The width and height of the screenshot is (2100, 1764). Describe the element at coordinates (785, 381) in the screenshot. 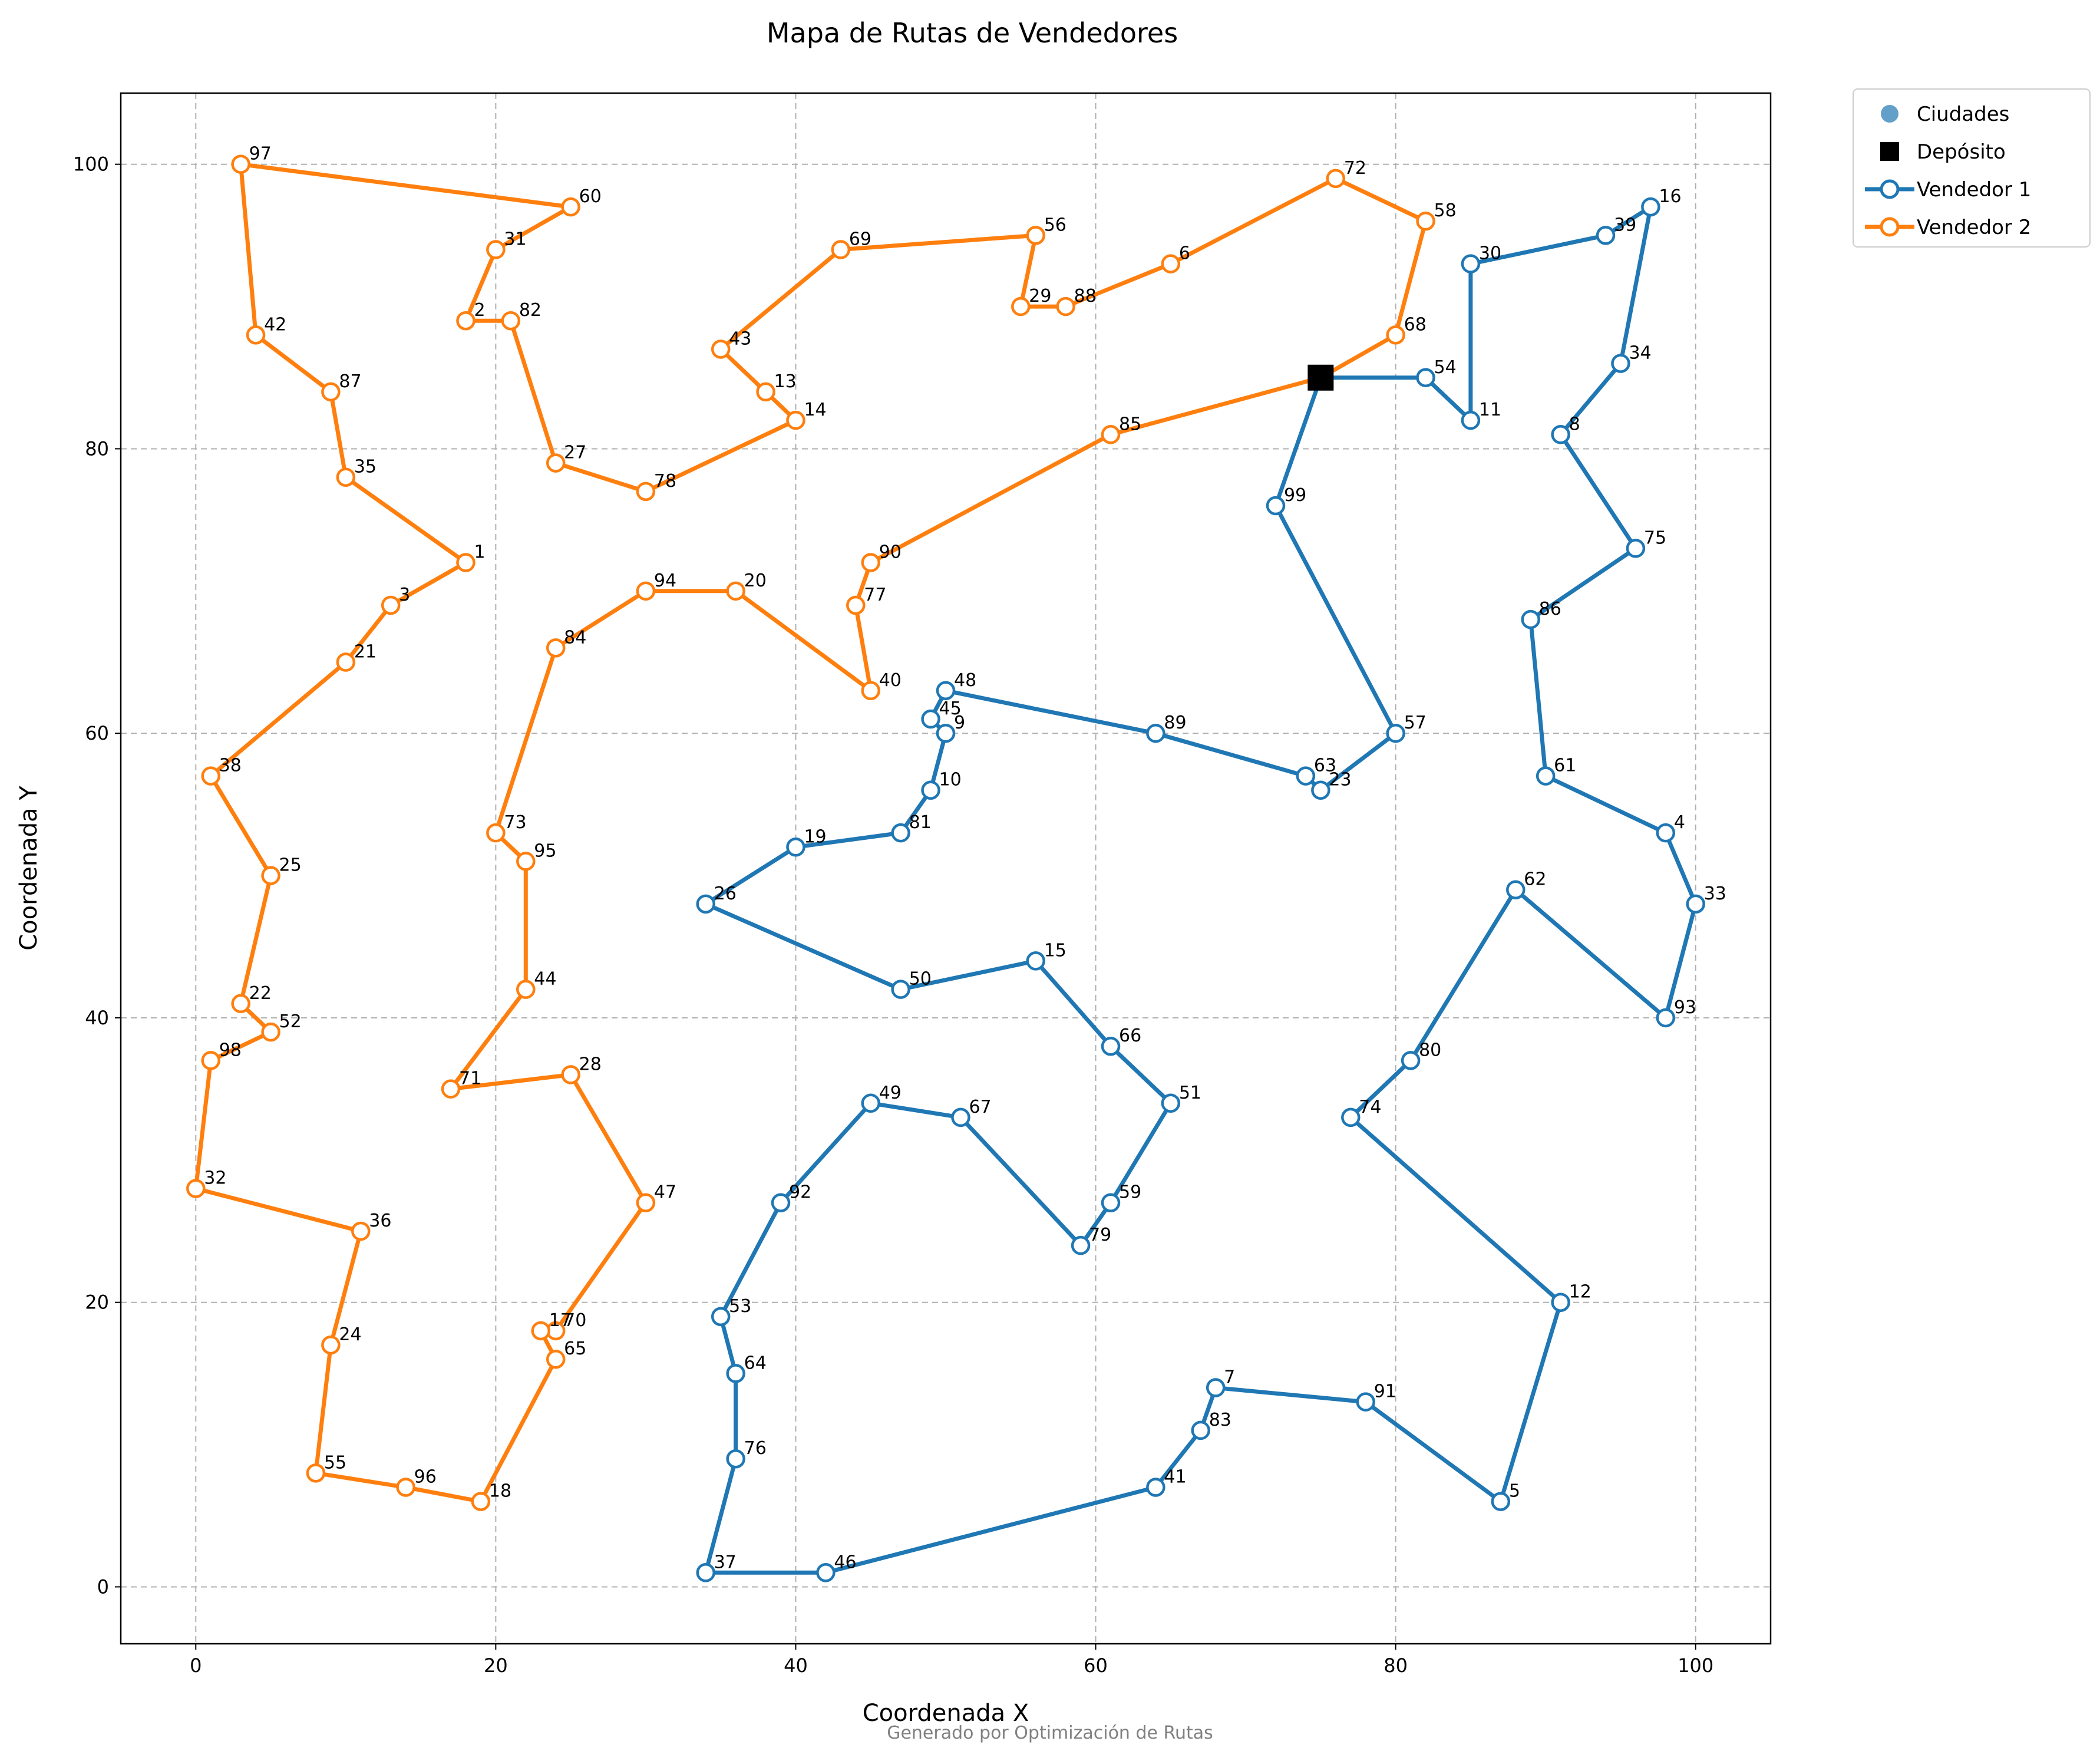

I see `city-label: 13` at that location.